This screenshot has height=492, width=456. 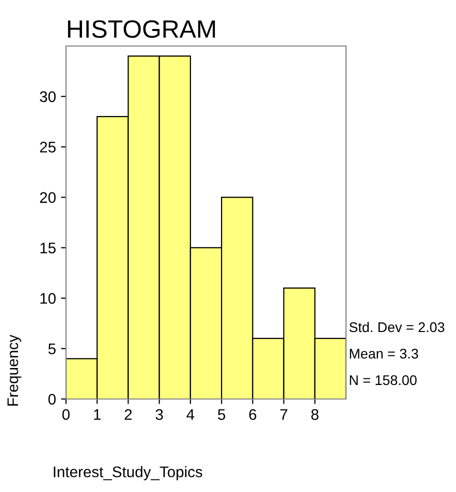 I want to click on x-tick-label: 5, so click(x=222, y=414).